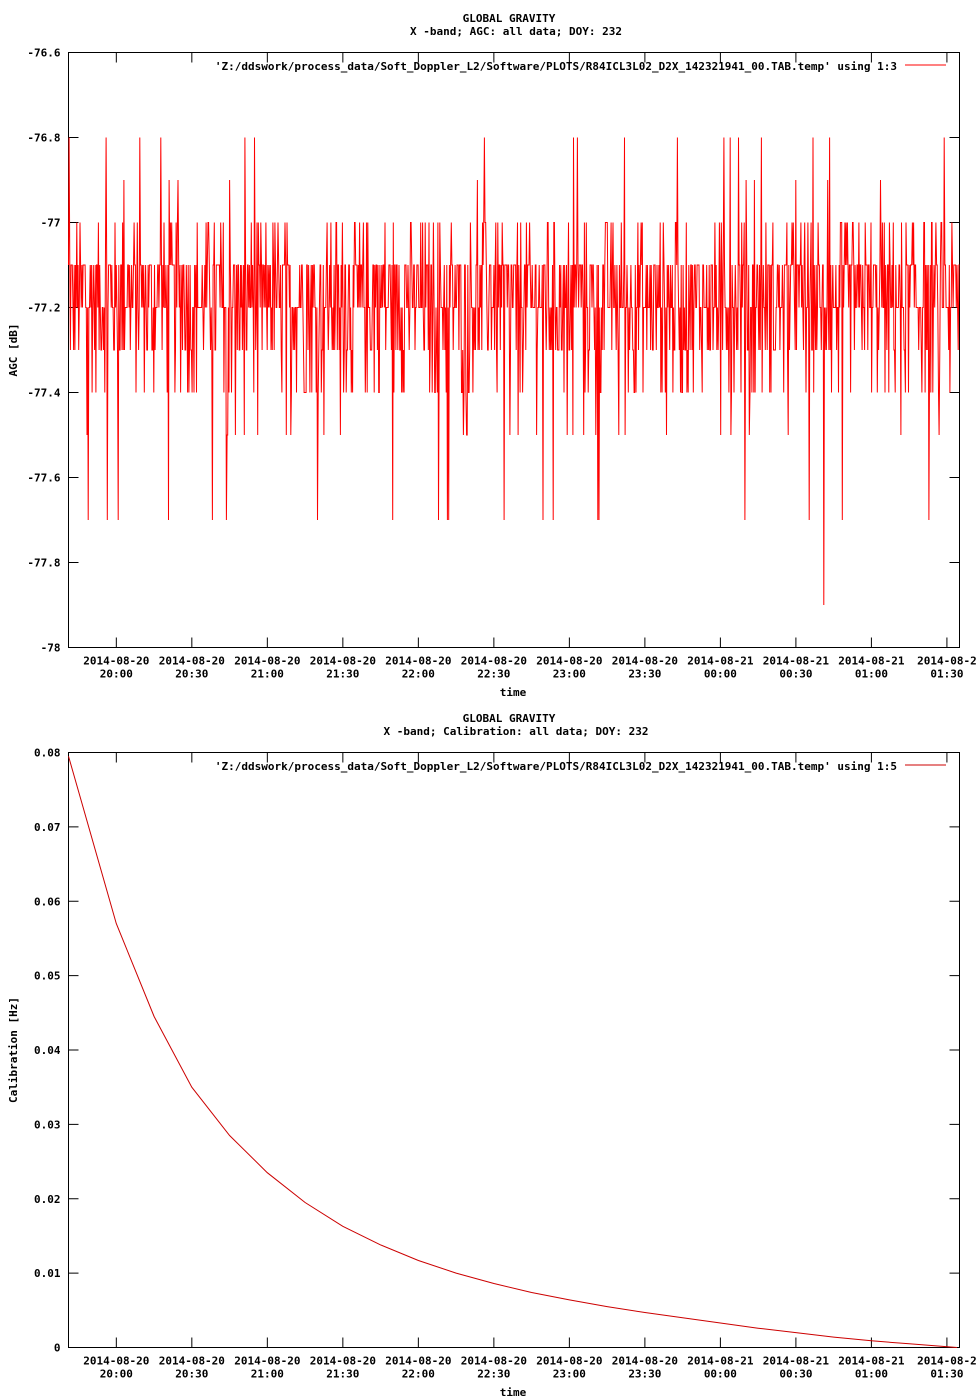 The height and width of the screenshot is (1400, 980). Describe the element at coordinates (43, 138) in the screenshot. I see `y-tick-label: -76.8` at that location.